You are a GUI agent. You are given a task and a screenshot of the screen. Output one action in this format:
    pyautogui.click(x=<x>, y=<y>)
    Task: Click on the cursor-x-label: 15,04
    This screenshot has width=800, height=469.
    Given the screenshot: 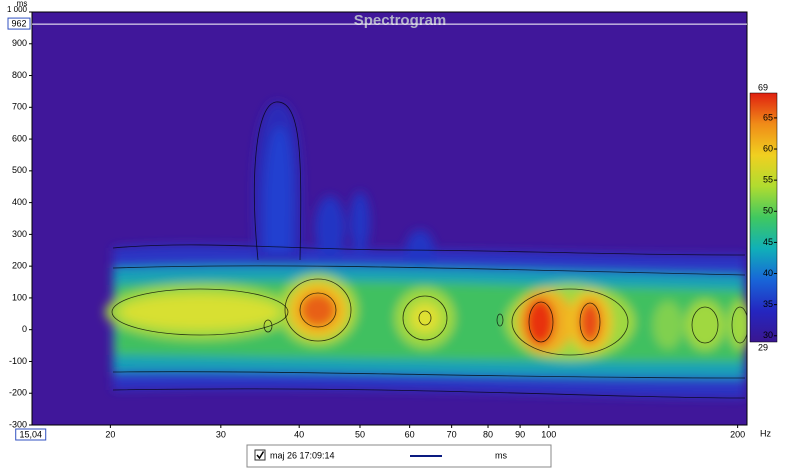 What is the action you would take?
    pyautogui.click(x=30, y=434)
    